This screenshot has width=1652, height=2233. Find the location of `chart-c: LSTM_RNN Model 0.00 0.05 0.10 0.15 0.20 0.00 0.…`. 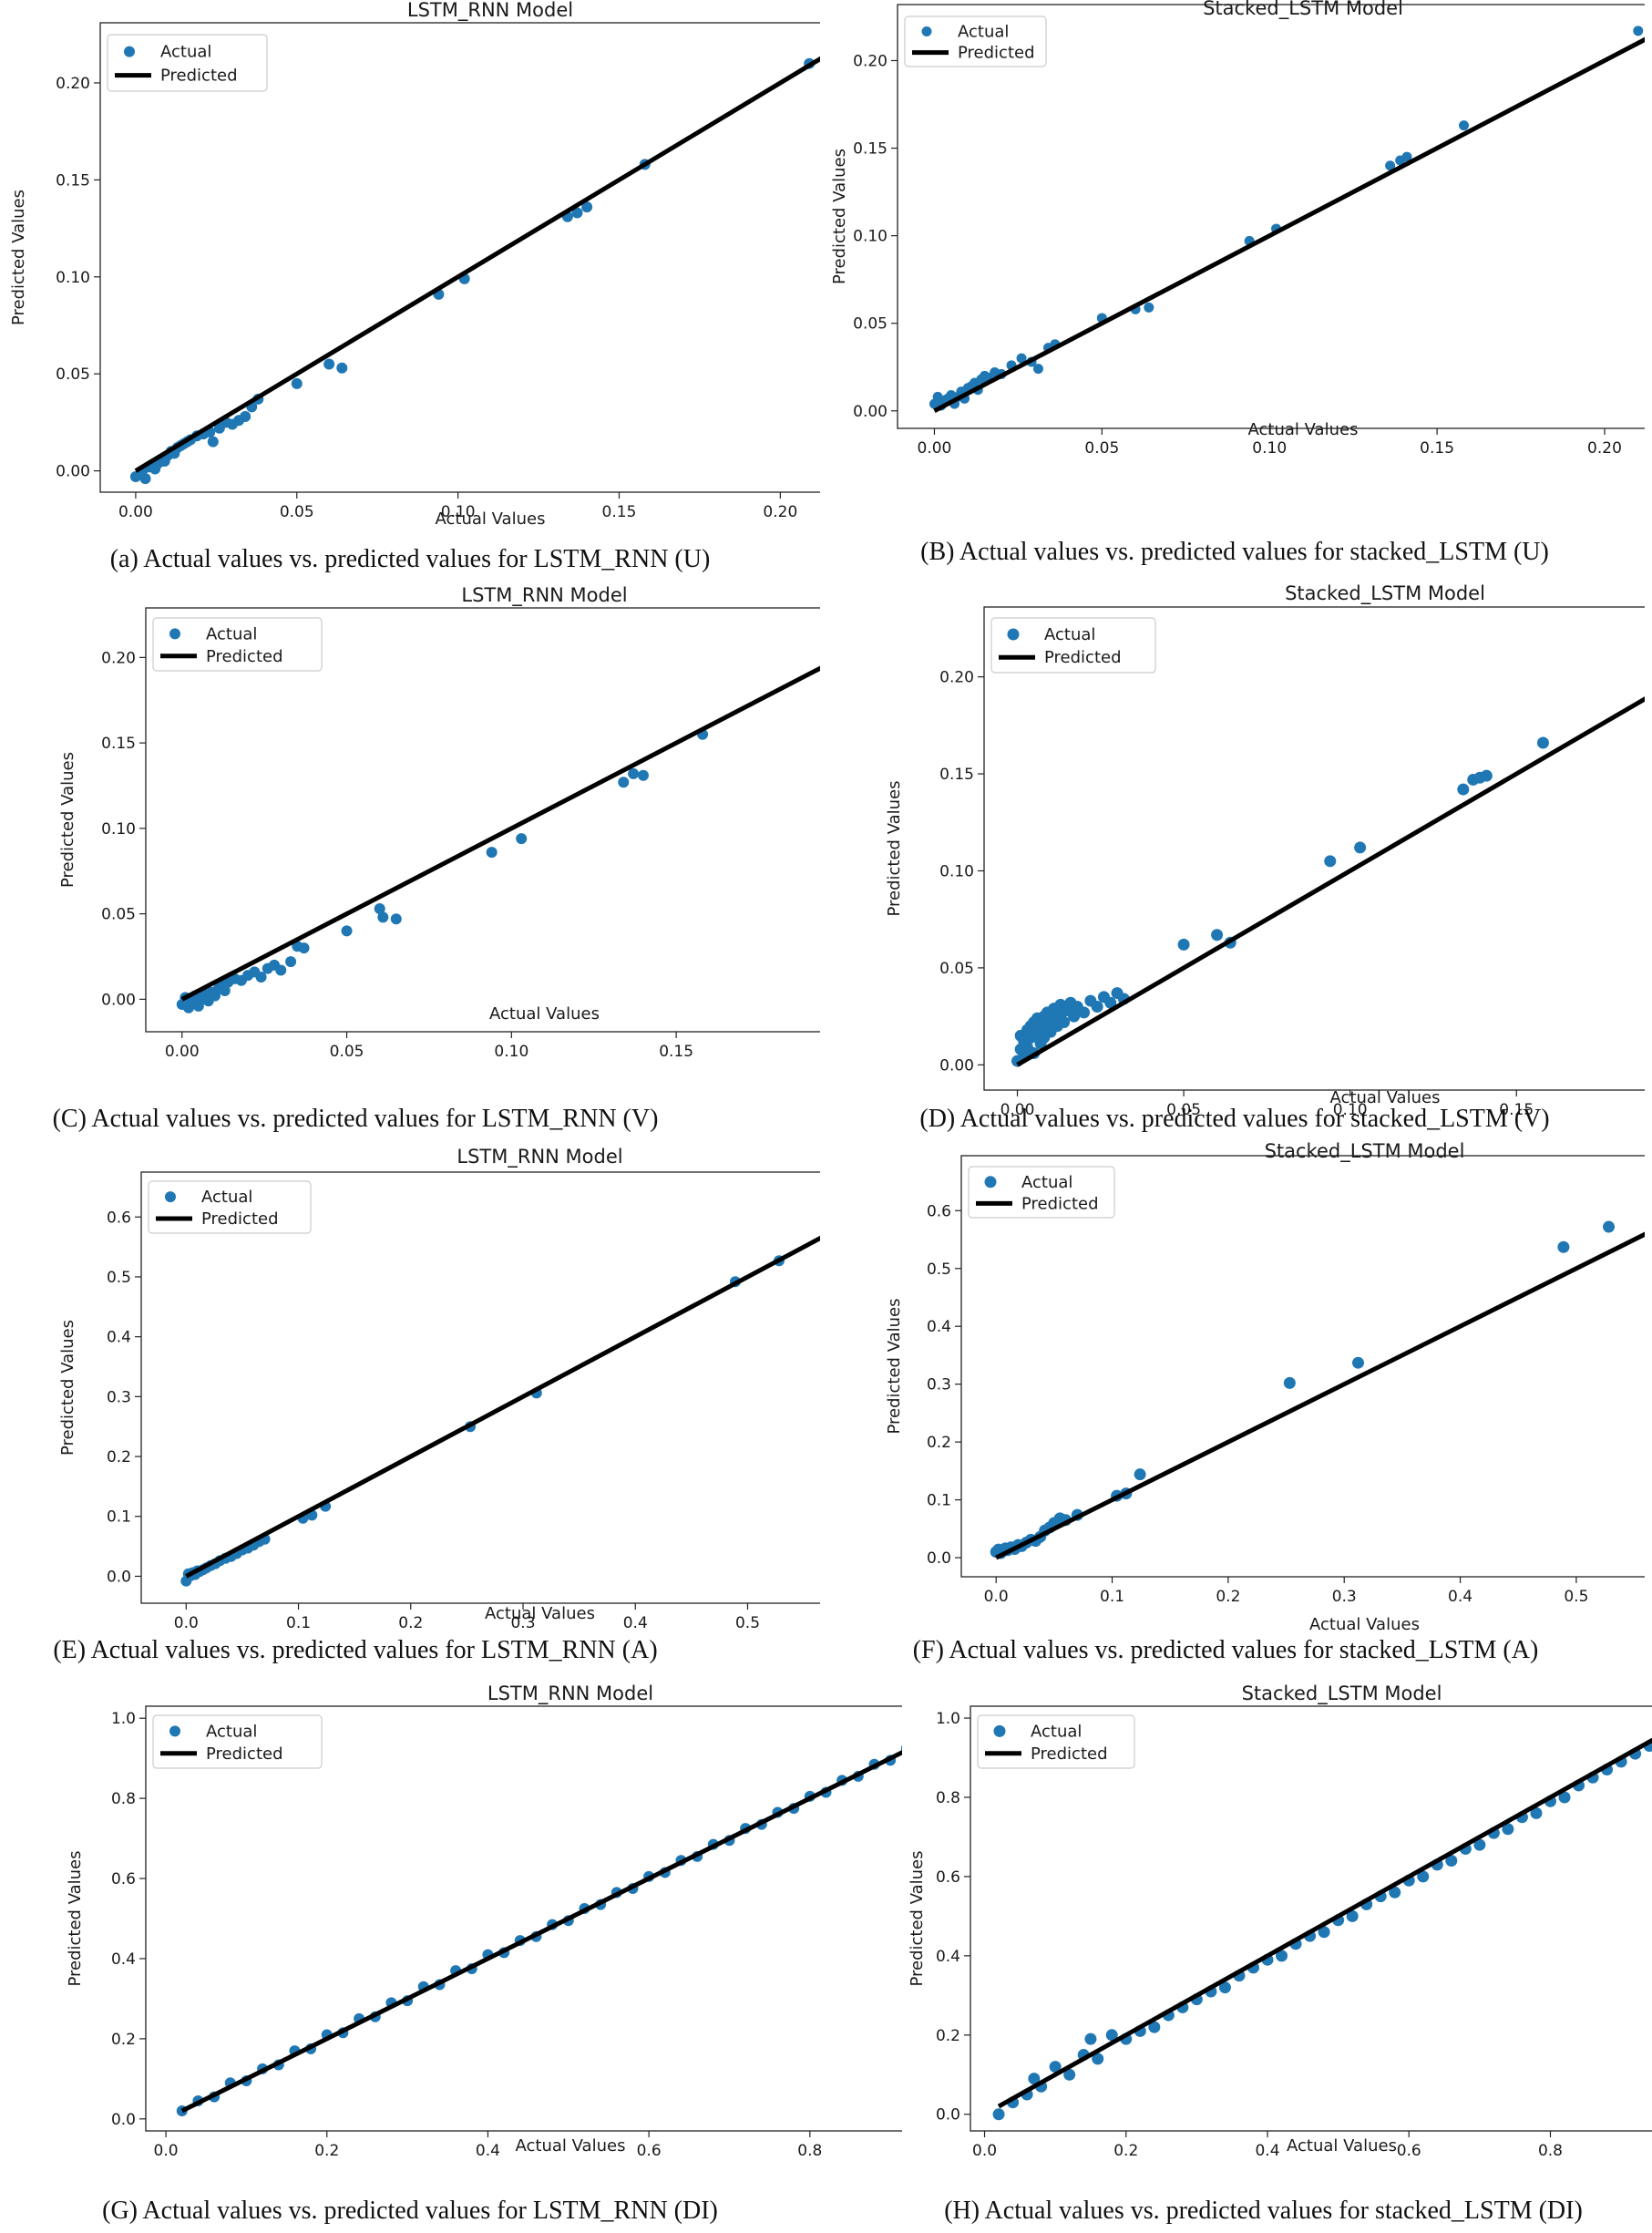

chart-c: LSTM_RNN Model 0.00 0.05 0.10 0.15 0.20 0.00 0.… is located at coordinates (501, 822).